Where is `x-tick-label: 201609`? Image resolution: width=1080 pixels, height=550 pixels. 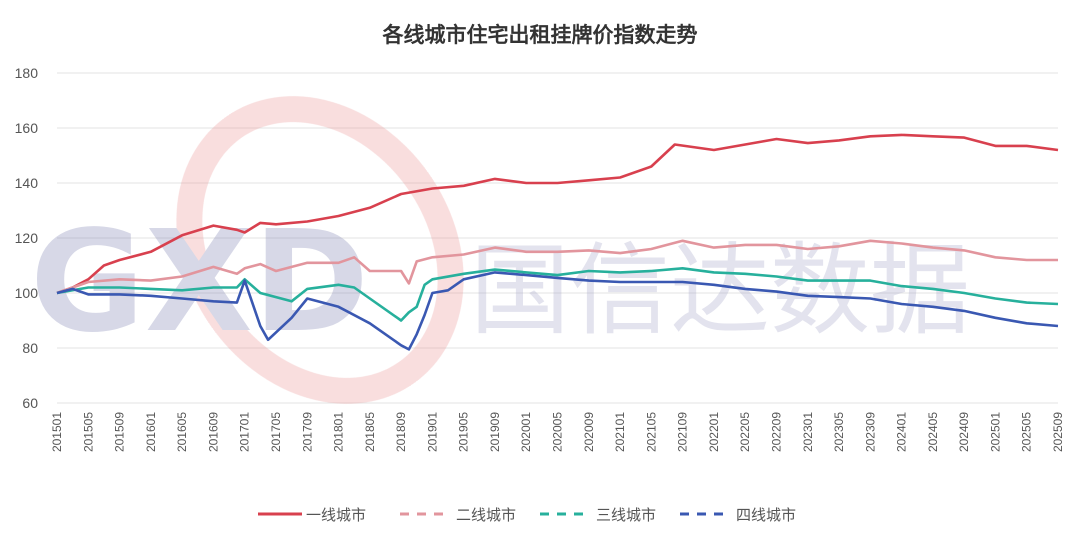 x-tick-label: 201609 is located at coordinates (213, 432).